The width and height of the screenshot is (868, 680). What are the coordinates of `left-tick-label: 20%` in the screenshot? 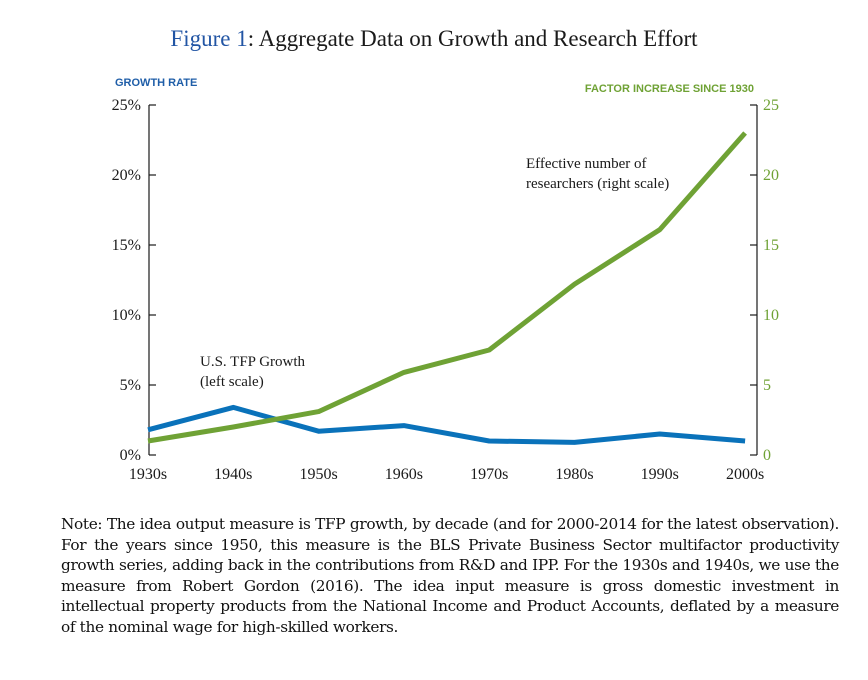 It's located at (126, 175).